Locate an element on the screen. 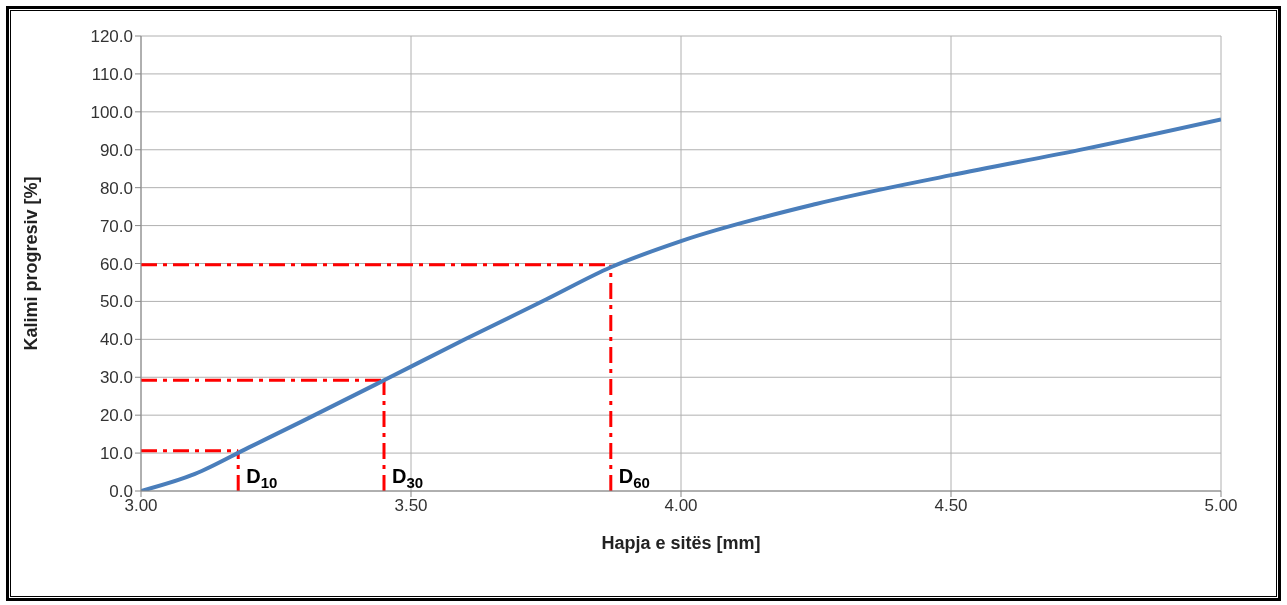 This screenshot has height=605, width=1287. y-tick-label: 60.0 is located at coordinates (116, 264).